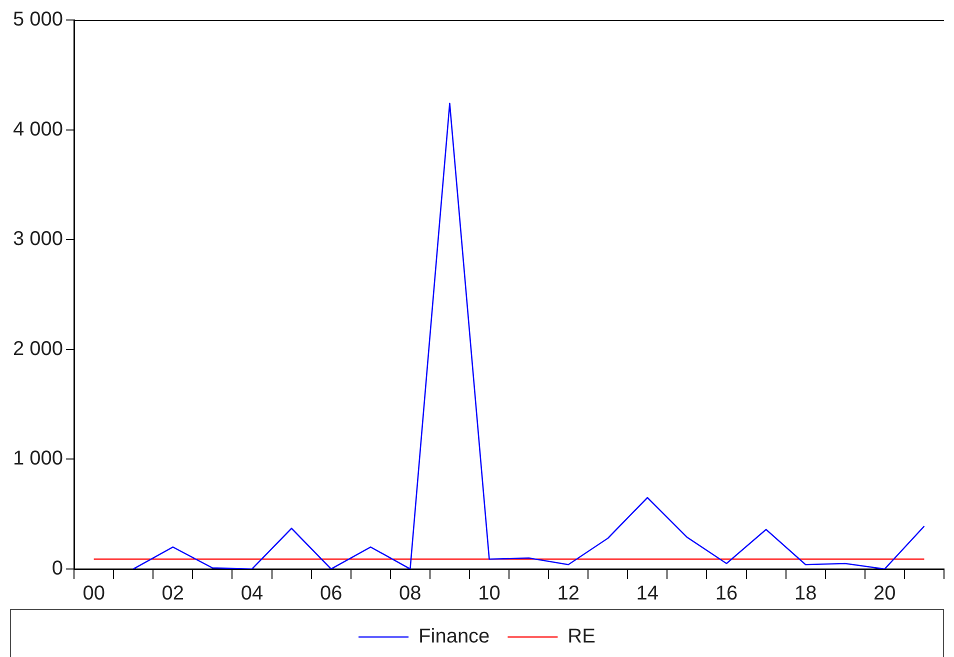 The height and width of the screenshot is (657, 954). What do you see at coordinates (38, 129) in the screenshot?
I see `y-tick-label: 4 000` at bounding box center [38, 129].